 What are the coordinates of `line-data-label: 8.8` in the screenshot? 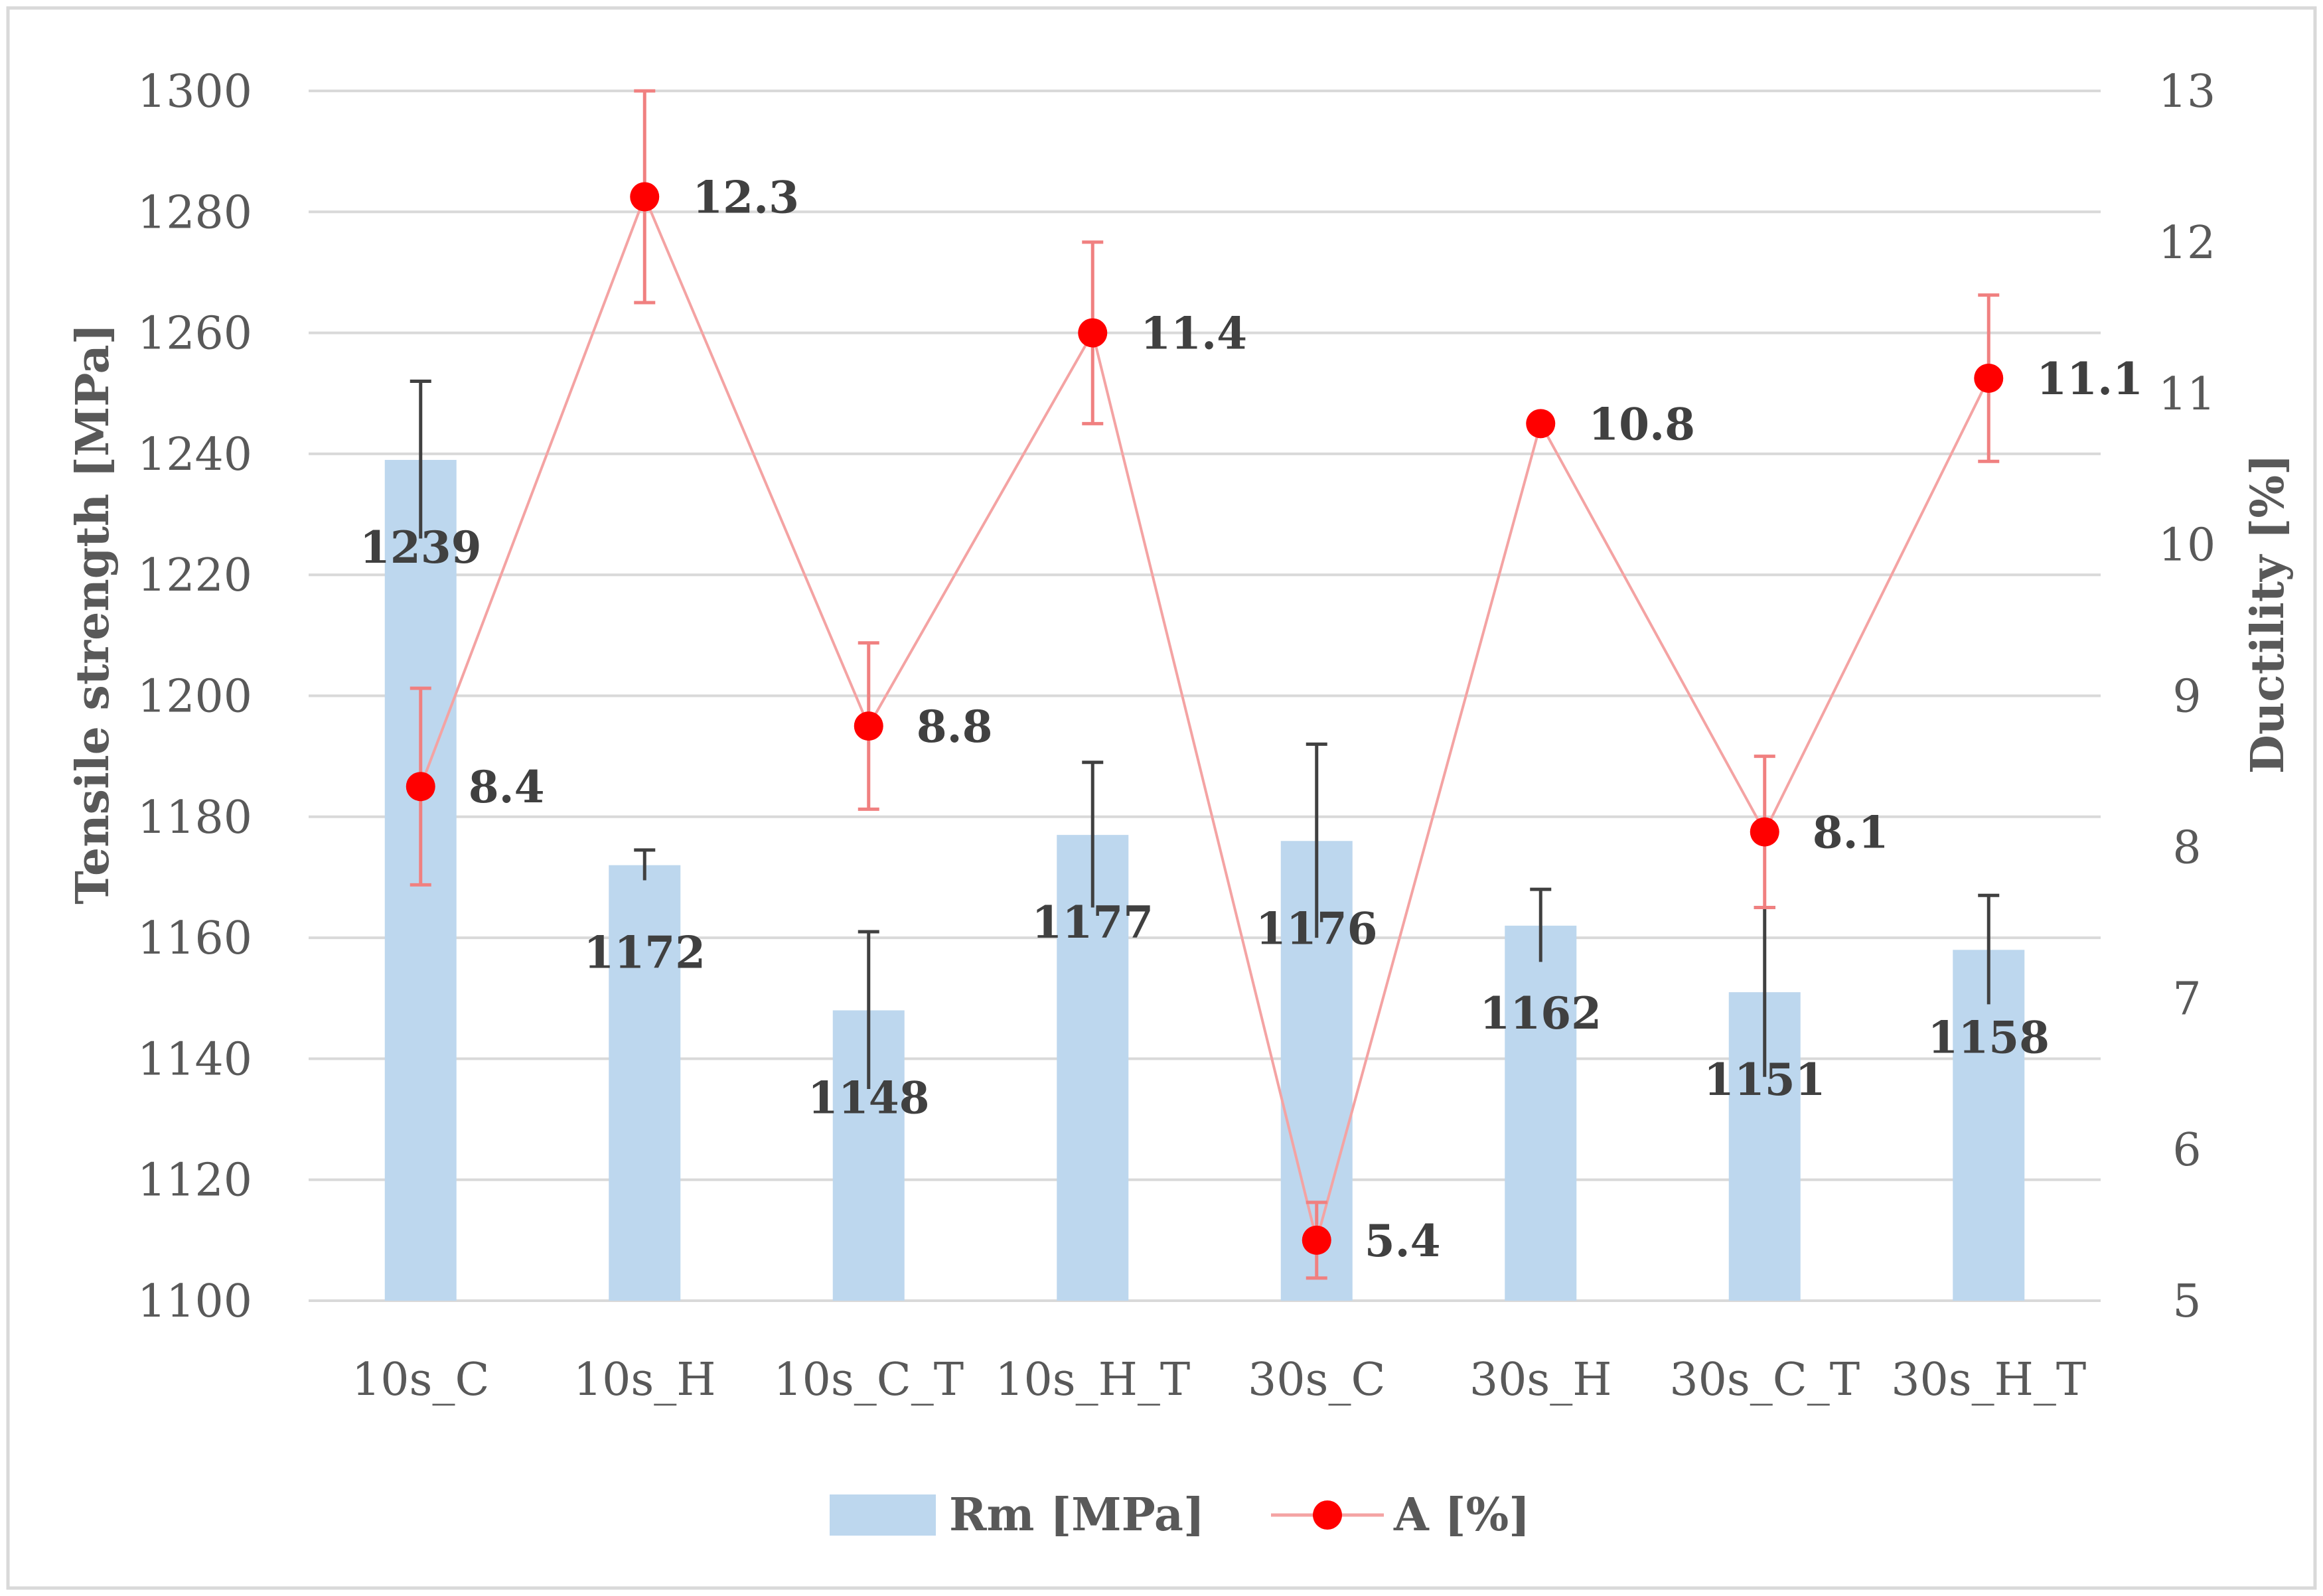 It's located at (955, 727).